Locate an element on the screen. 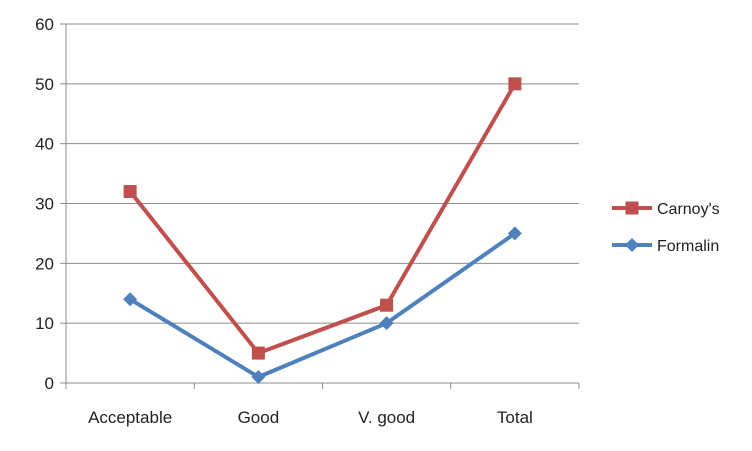 This screenshot has width=752, height=451. x-tick-label-v-good: V. good is located at coordinates (386, 417).